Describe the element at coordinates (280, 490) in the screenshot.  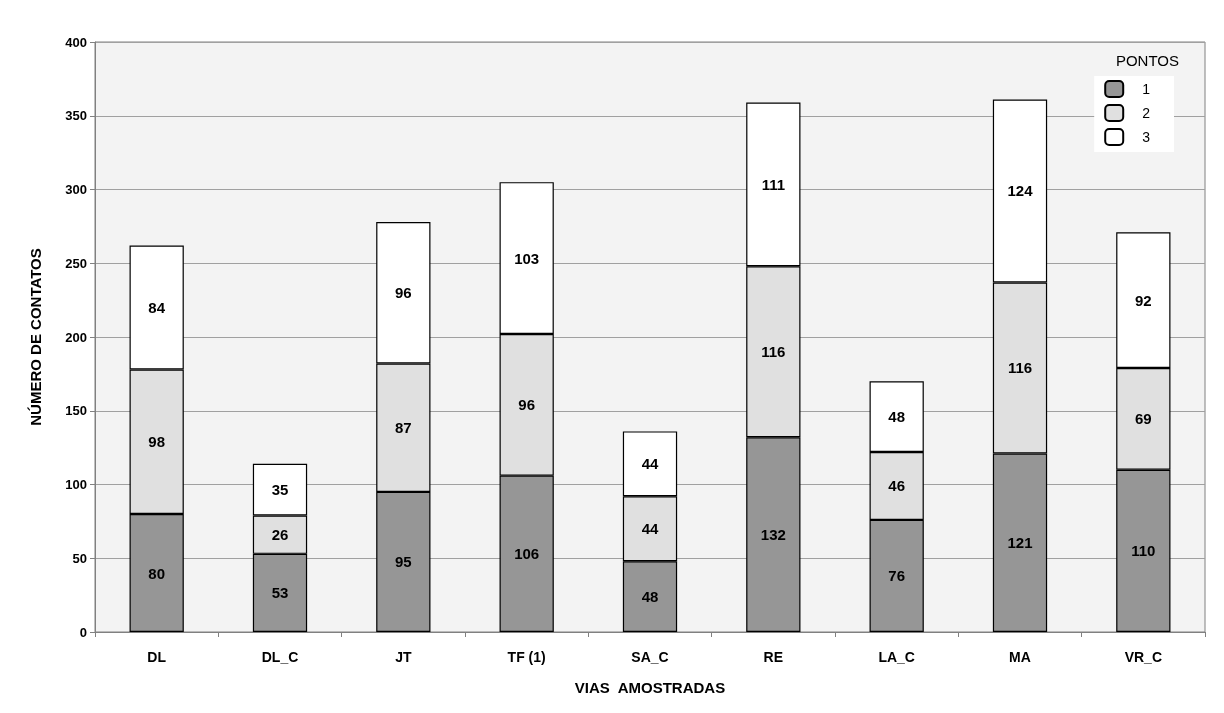
I see `data-label: 35` at that location.